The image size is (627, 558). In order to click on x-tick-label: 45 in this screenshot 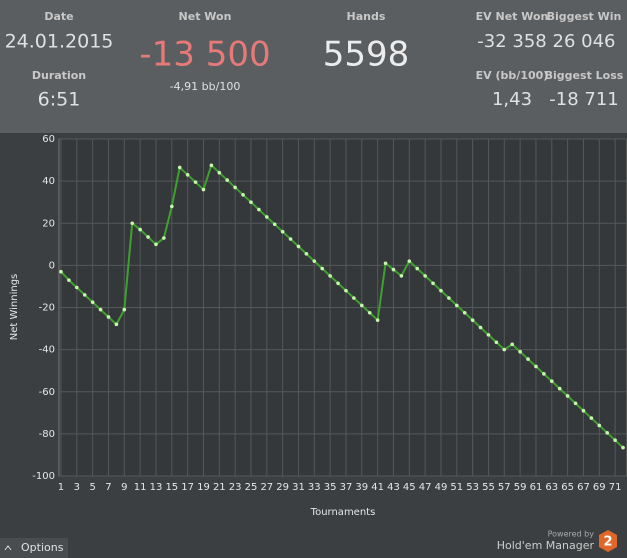, I will do `click(409, 487)`.